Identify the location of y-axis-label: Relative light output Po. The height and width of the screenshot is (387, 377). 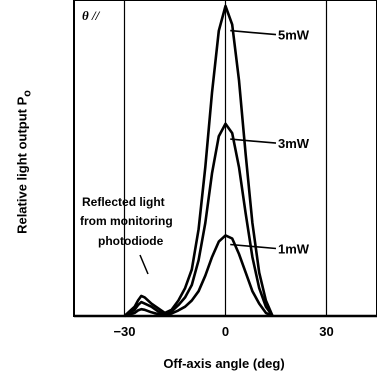
(24, 162).